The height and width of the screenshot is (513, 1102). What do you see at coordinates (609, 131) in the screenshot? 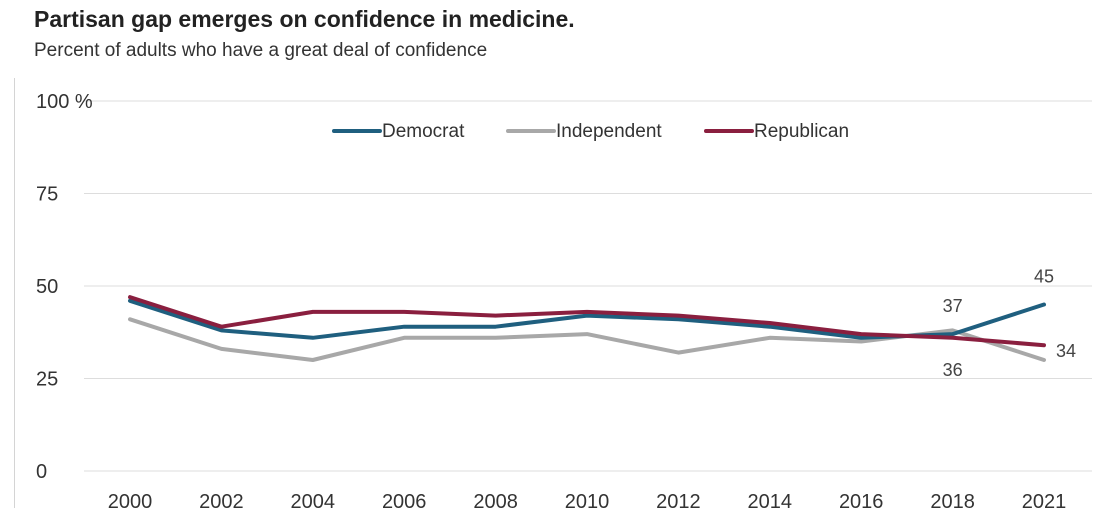
I see `legend-label-independent: Independent` at bounding box center [609, 131].